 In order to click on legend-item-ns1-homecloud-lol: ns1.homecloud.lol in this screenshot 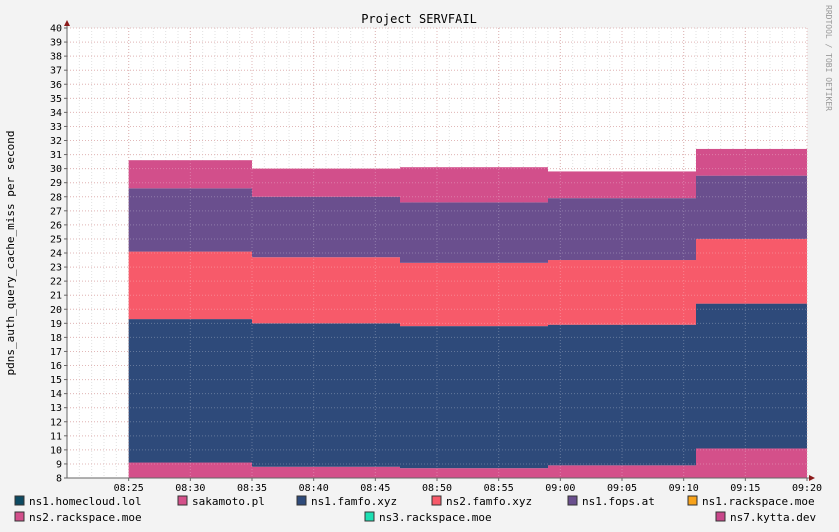, I will do `click(78, 501)`.